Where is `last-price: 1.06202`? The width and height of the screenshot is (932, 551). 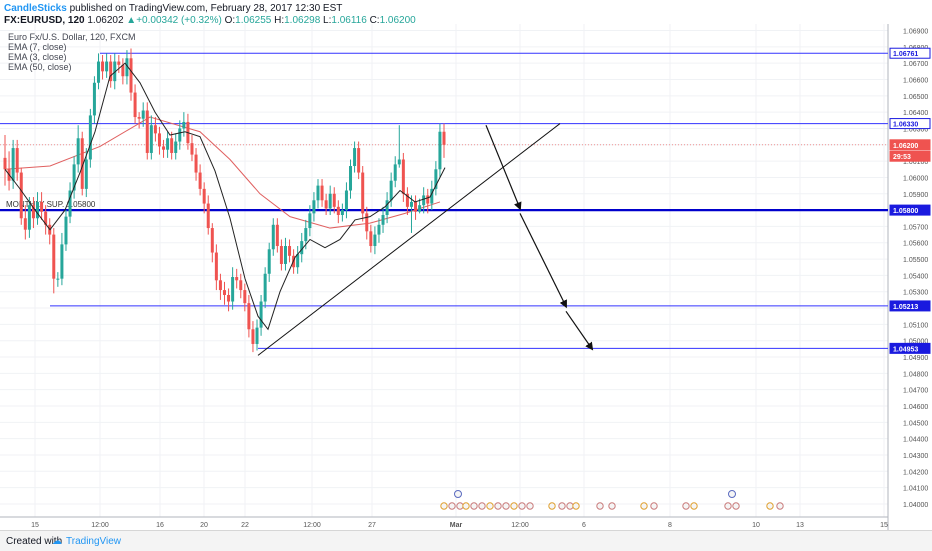
last-price: 1.06202 is located at coordinates (105, 20).